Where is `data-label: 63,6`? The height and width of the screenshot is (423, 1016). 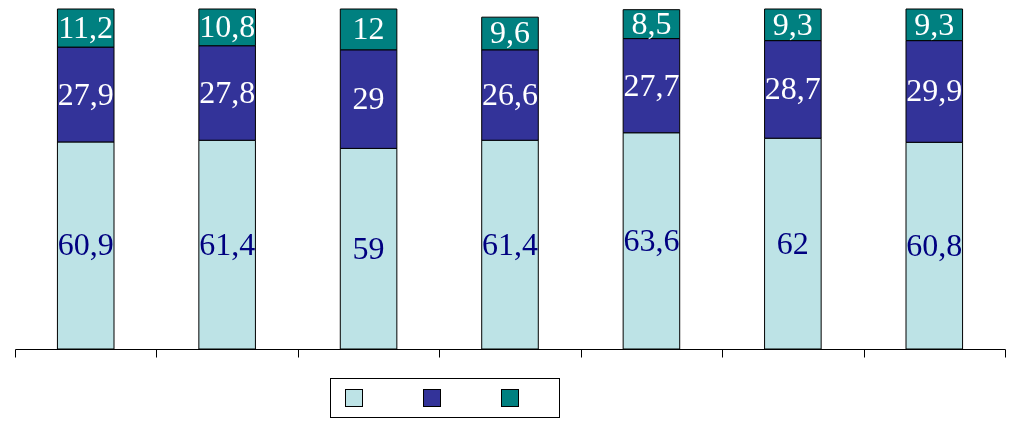
data-label: 63,6 is located at coordinates (651, 239).